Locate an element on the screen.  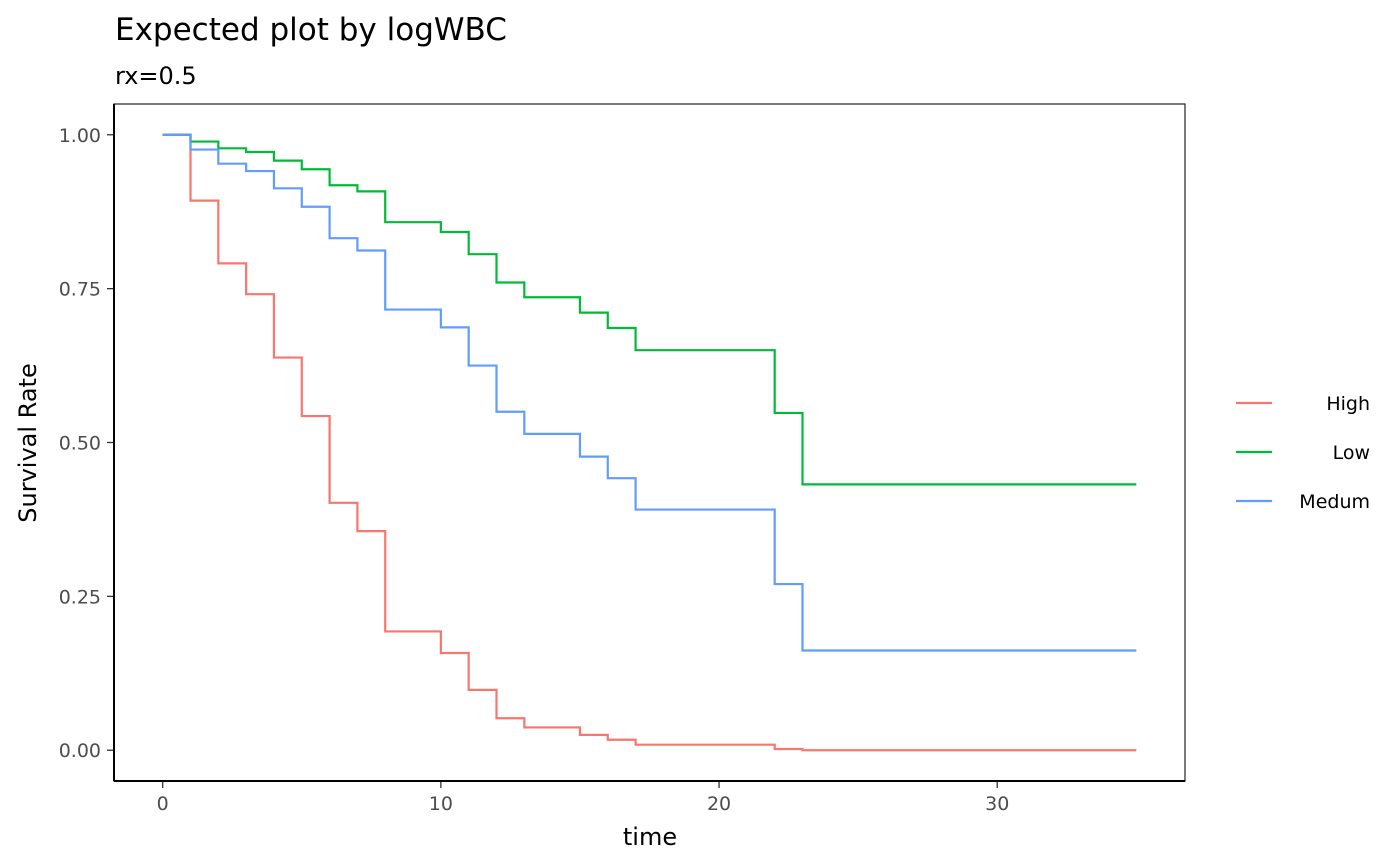
chart-subtitle: rx=0.5 is located at coordinates (156, 76).